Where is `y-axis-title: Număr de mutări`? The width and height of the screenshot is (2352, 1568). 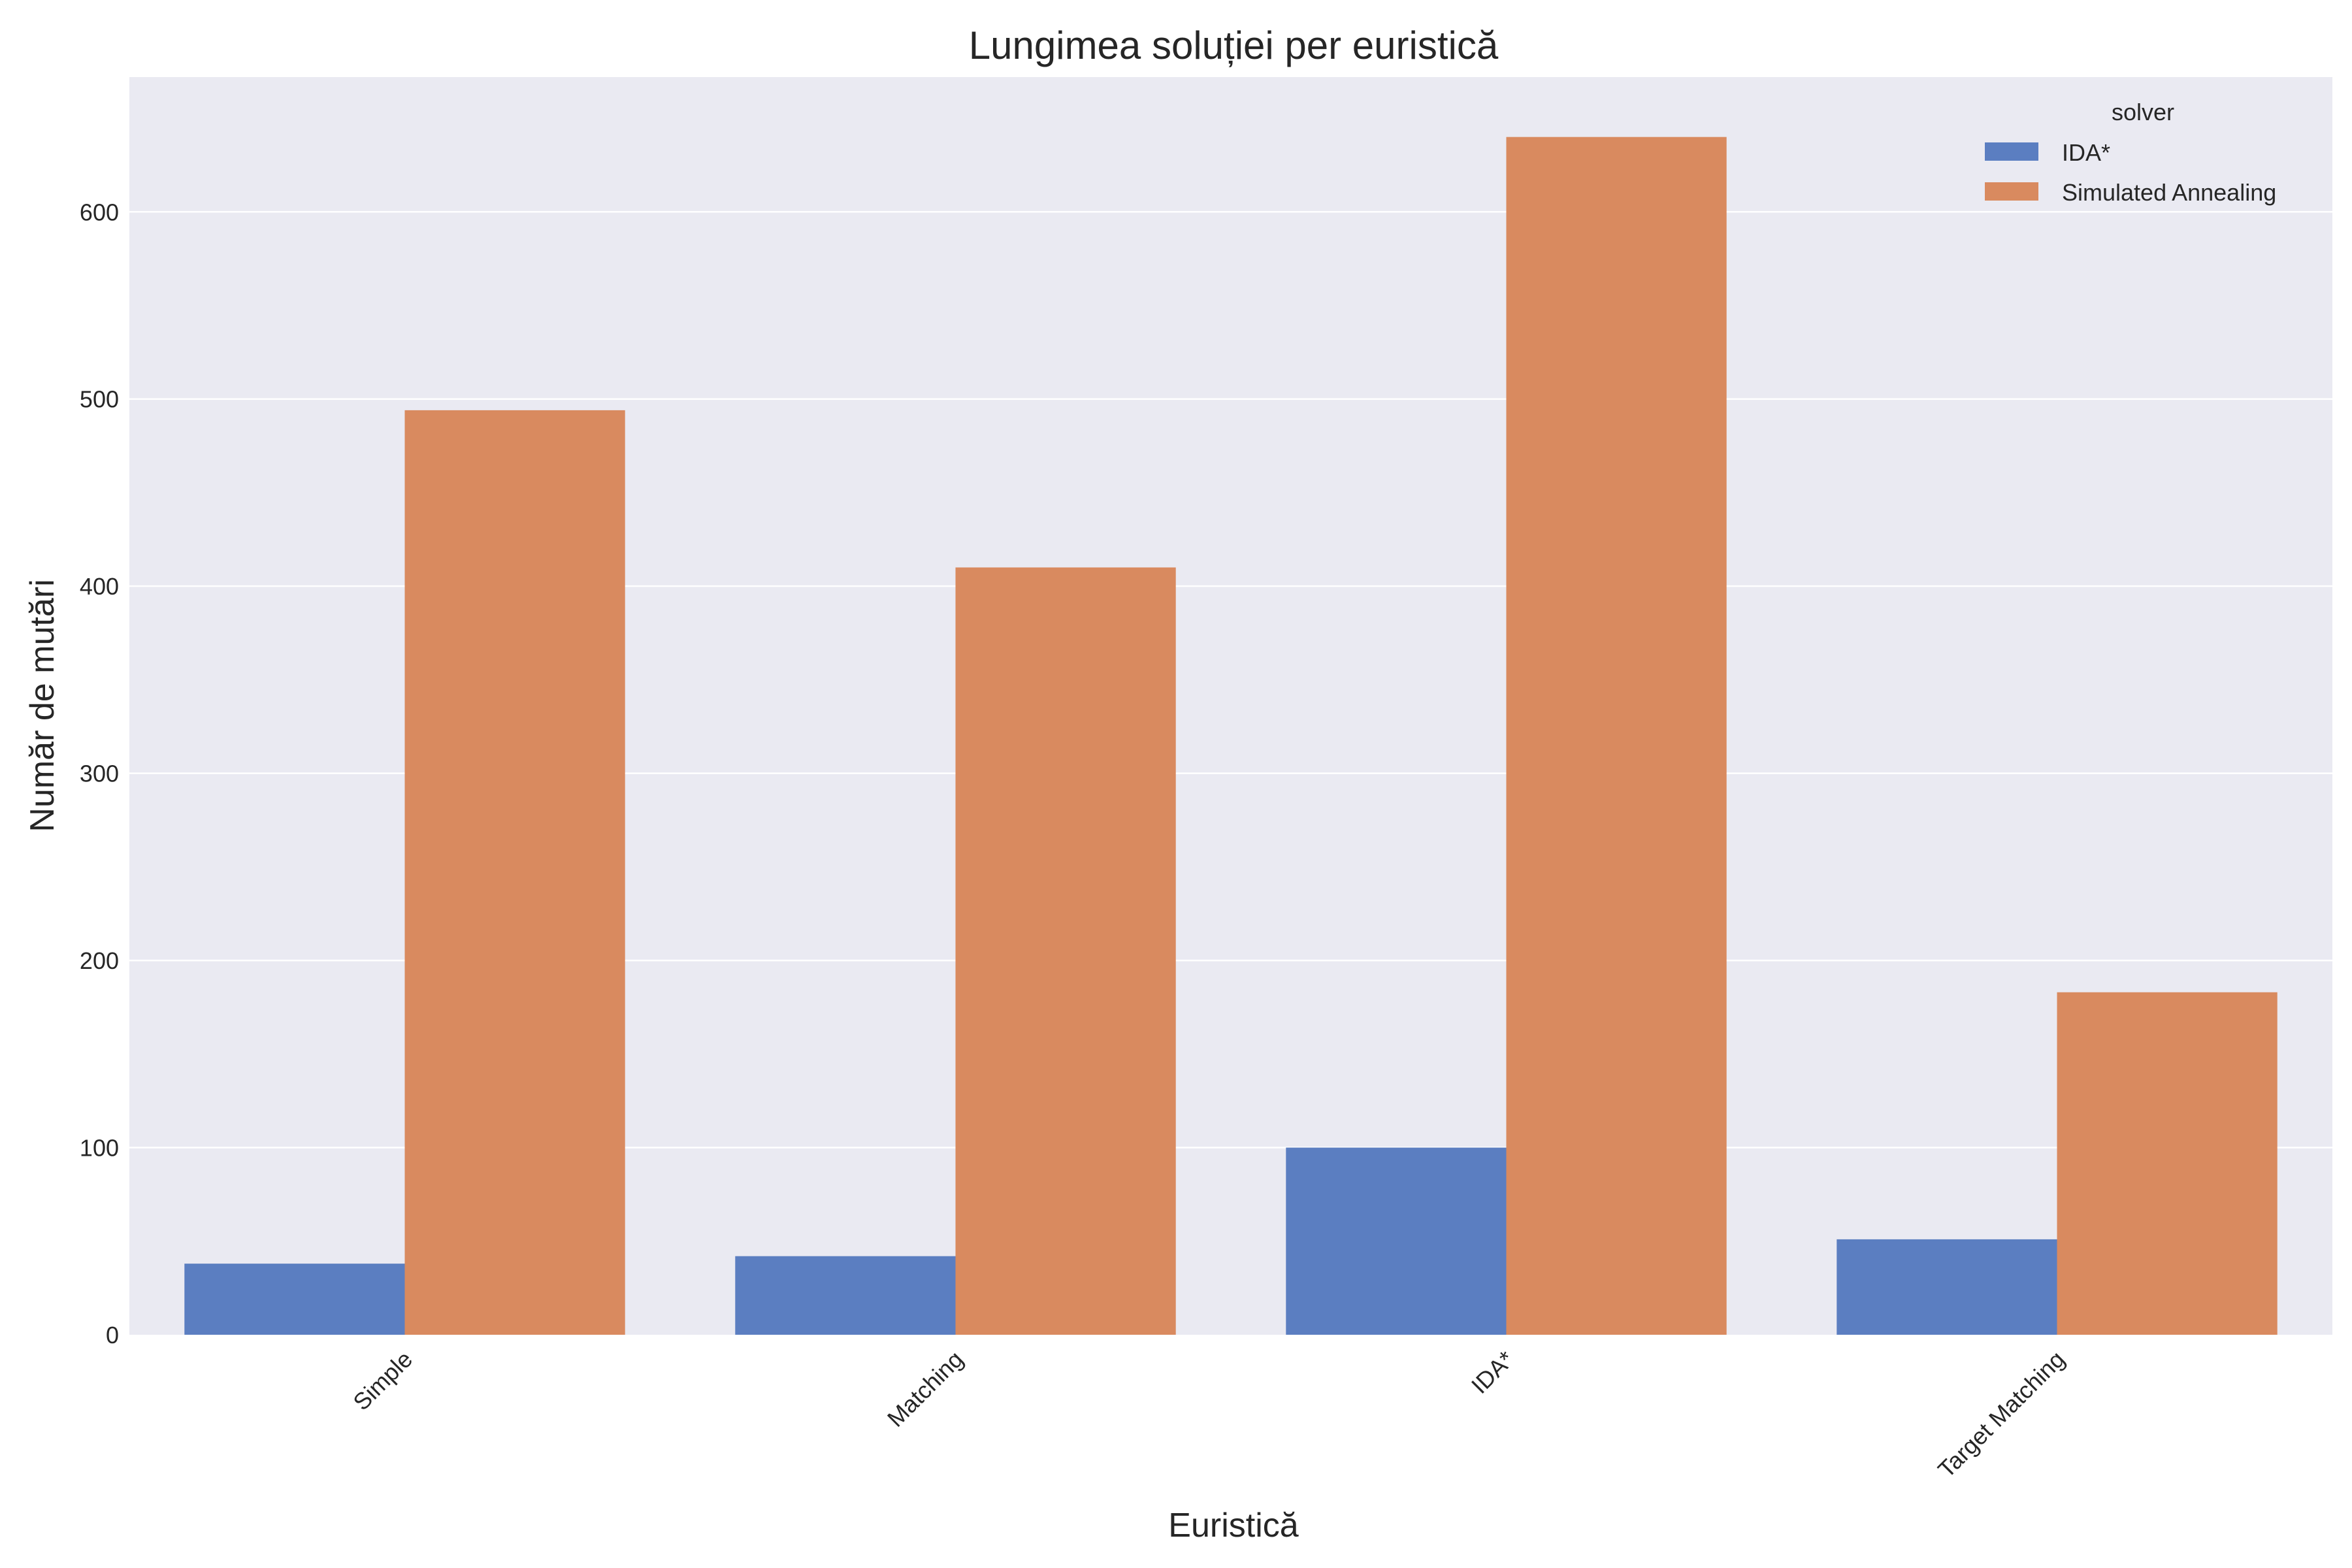
y-axis-title: Număr de mutări is located at coordinates (42, 705).